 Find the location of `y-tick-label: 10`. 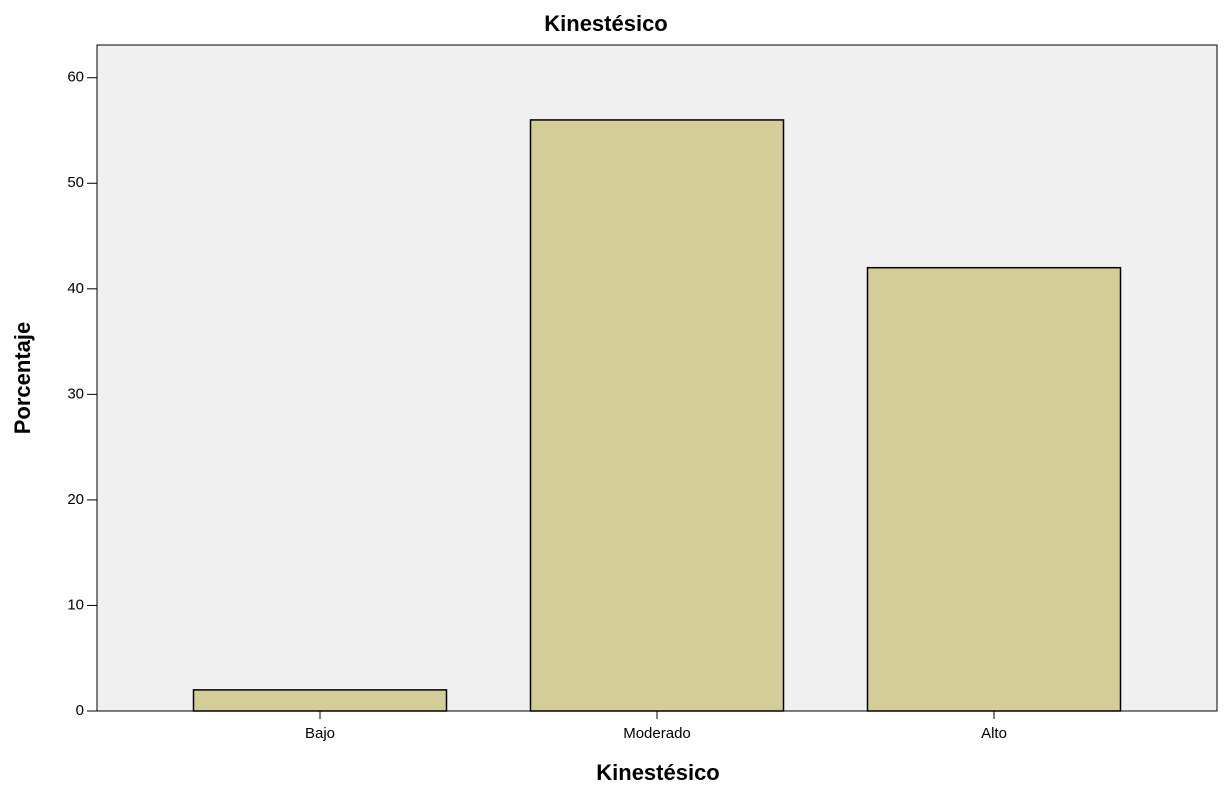

y-tick-label: 10 is located at coordinates (75, 604).